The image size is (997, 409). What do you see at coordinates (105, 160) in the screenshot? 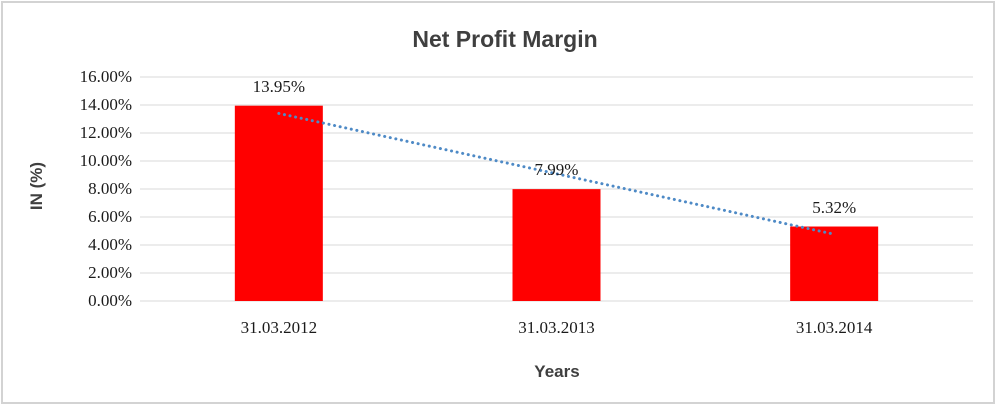
I see `y-tick-label: 10.00%` at bounding box center [105, 160].